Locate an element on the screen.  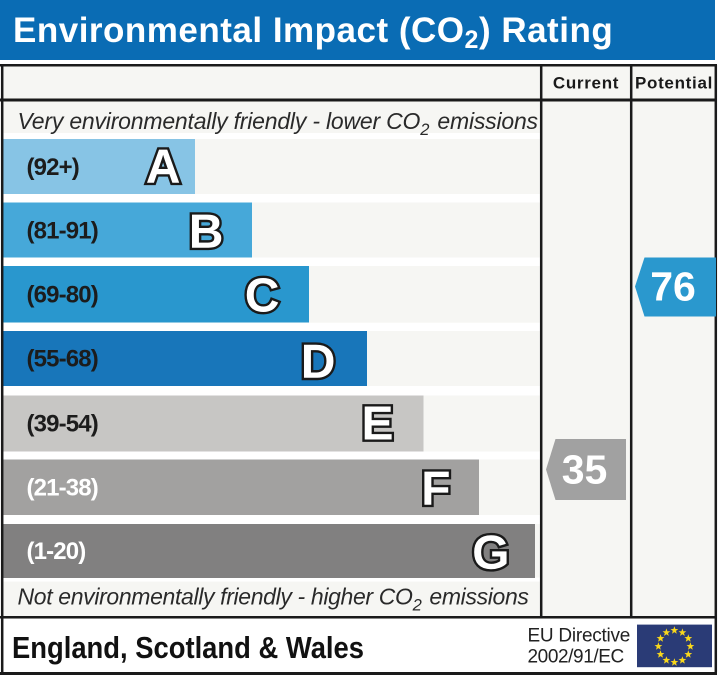
svg-text: (21-38) is located at coordinates (62, 488).